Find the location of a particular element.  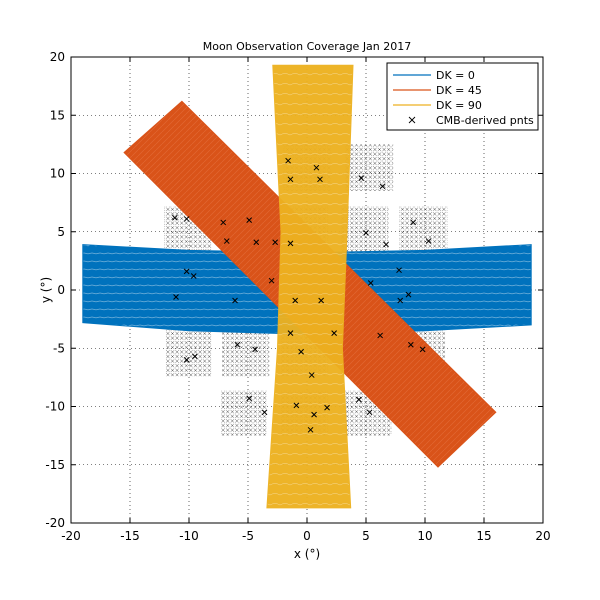

legend-box is located at coordinates (462, 96).